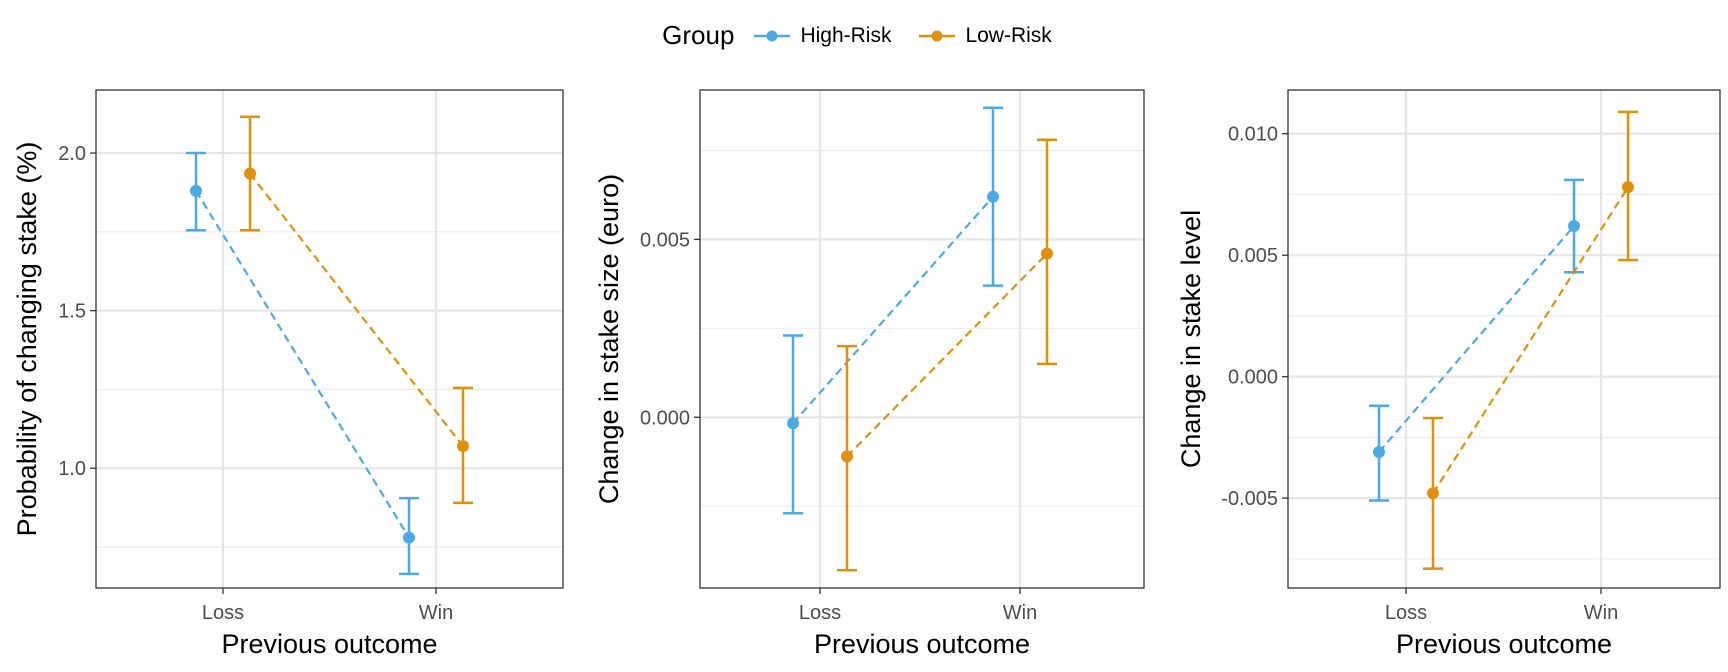  What do you see at coordinates (772, 35) in the screenshot?
I see `legend-key-high-risk-icon` at bounding box center [772, 35].